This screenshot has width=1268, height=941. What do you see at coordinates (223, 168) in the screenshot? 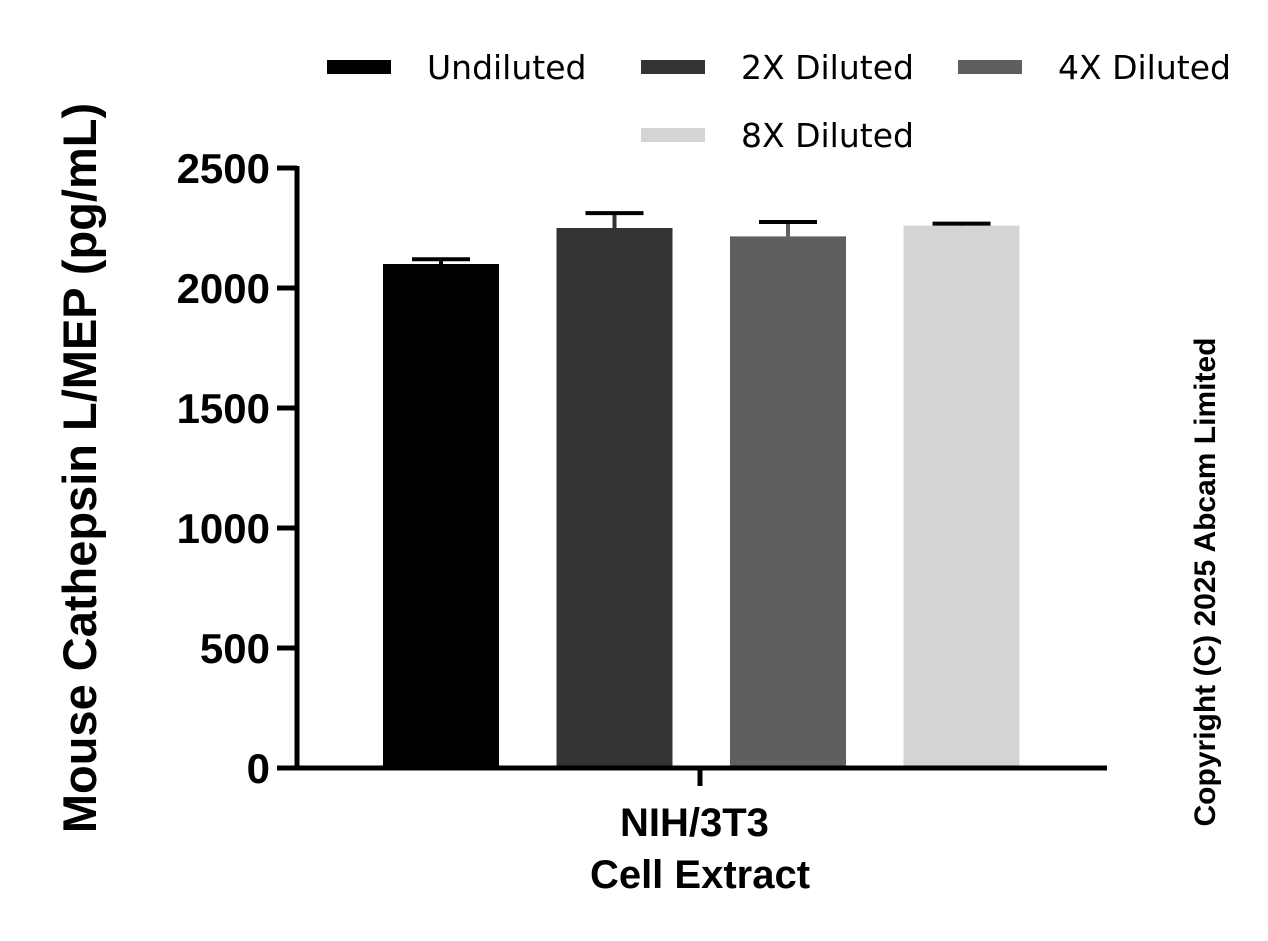
I see `y-tick-label: 2500` at bounding box center [223, 168].